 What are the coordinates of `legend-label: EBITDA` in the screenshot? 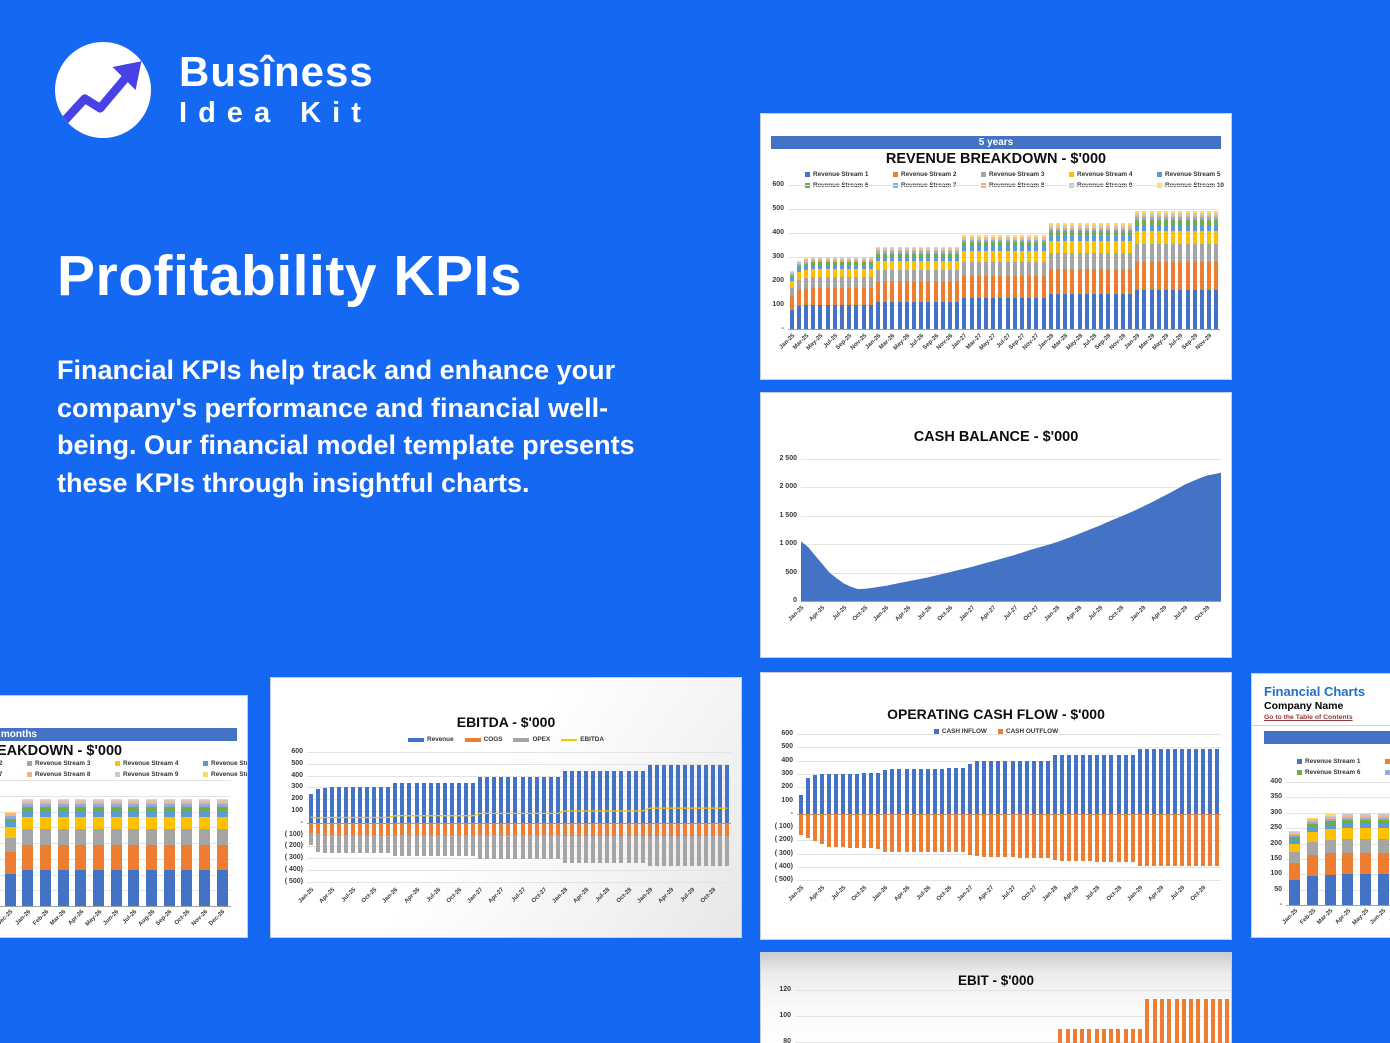 It's located at (592, 739).